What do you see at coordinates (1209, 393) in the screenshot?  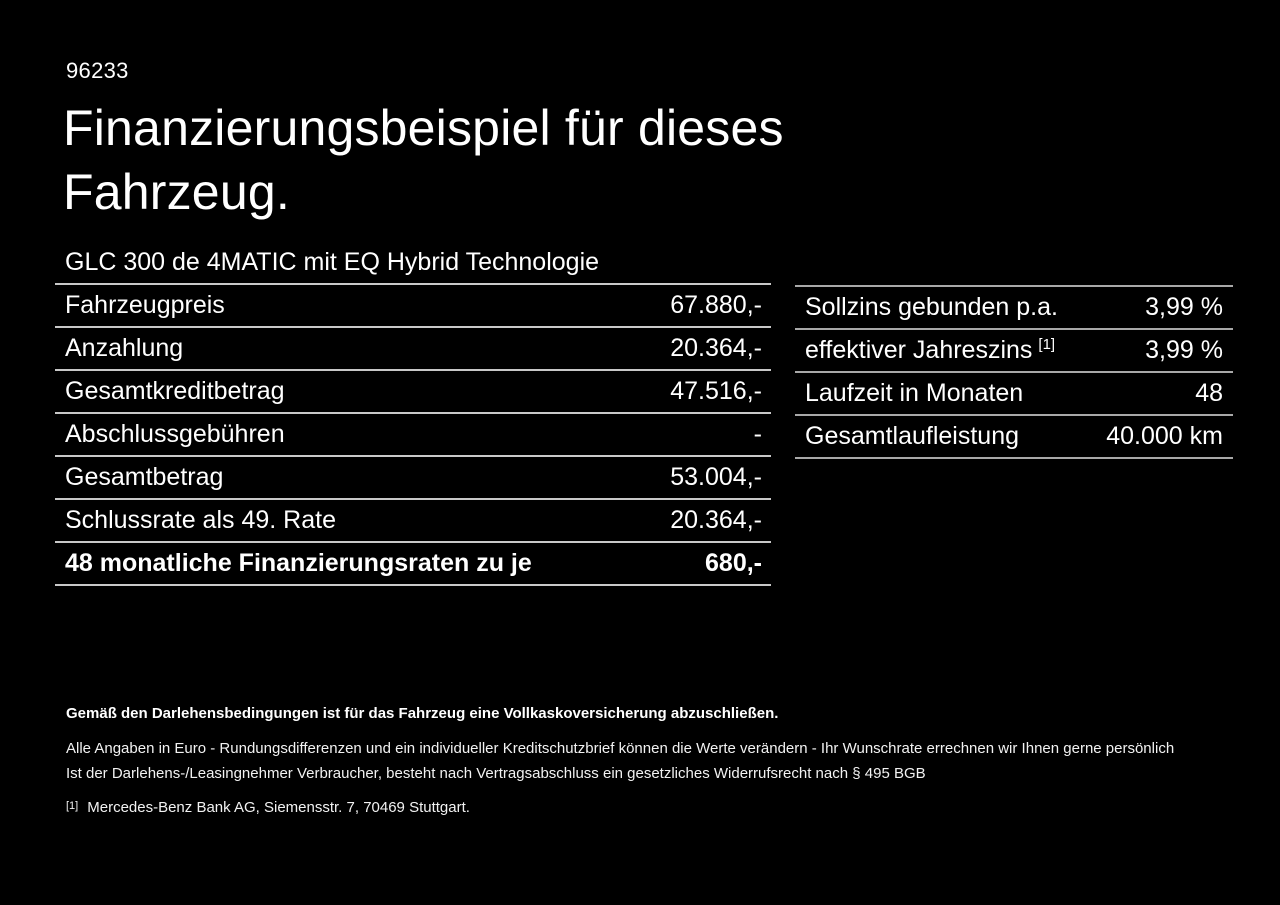 I see `row-value: 48` at bounding box center [1209, 393].